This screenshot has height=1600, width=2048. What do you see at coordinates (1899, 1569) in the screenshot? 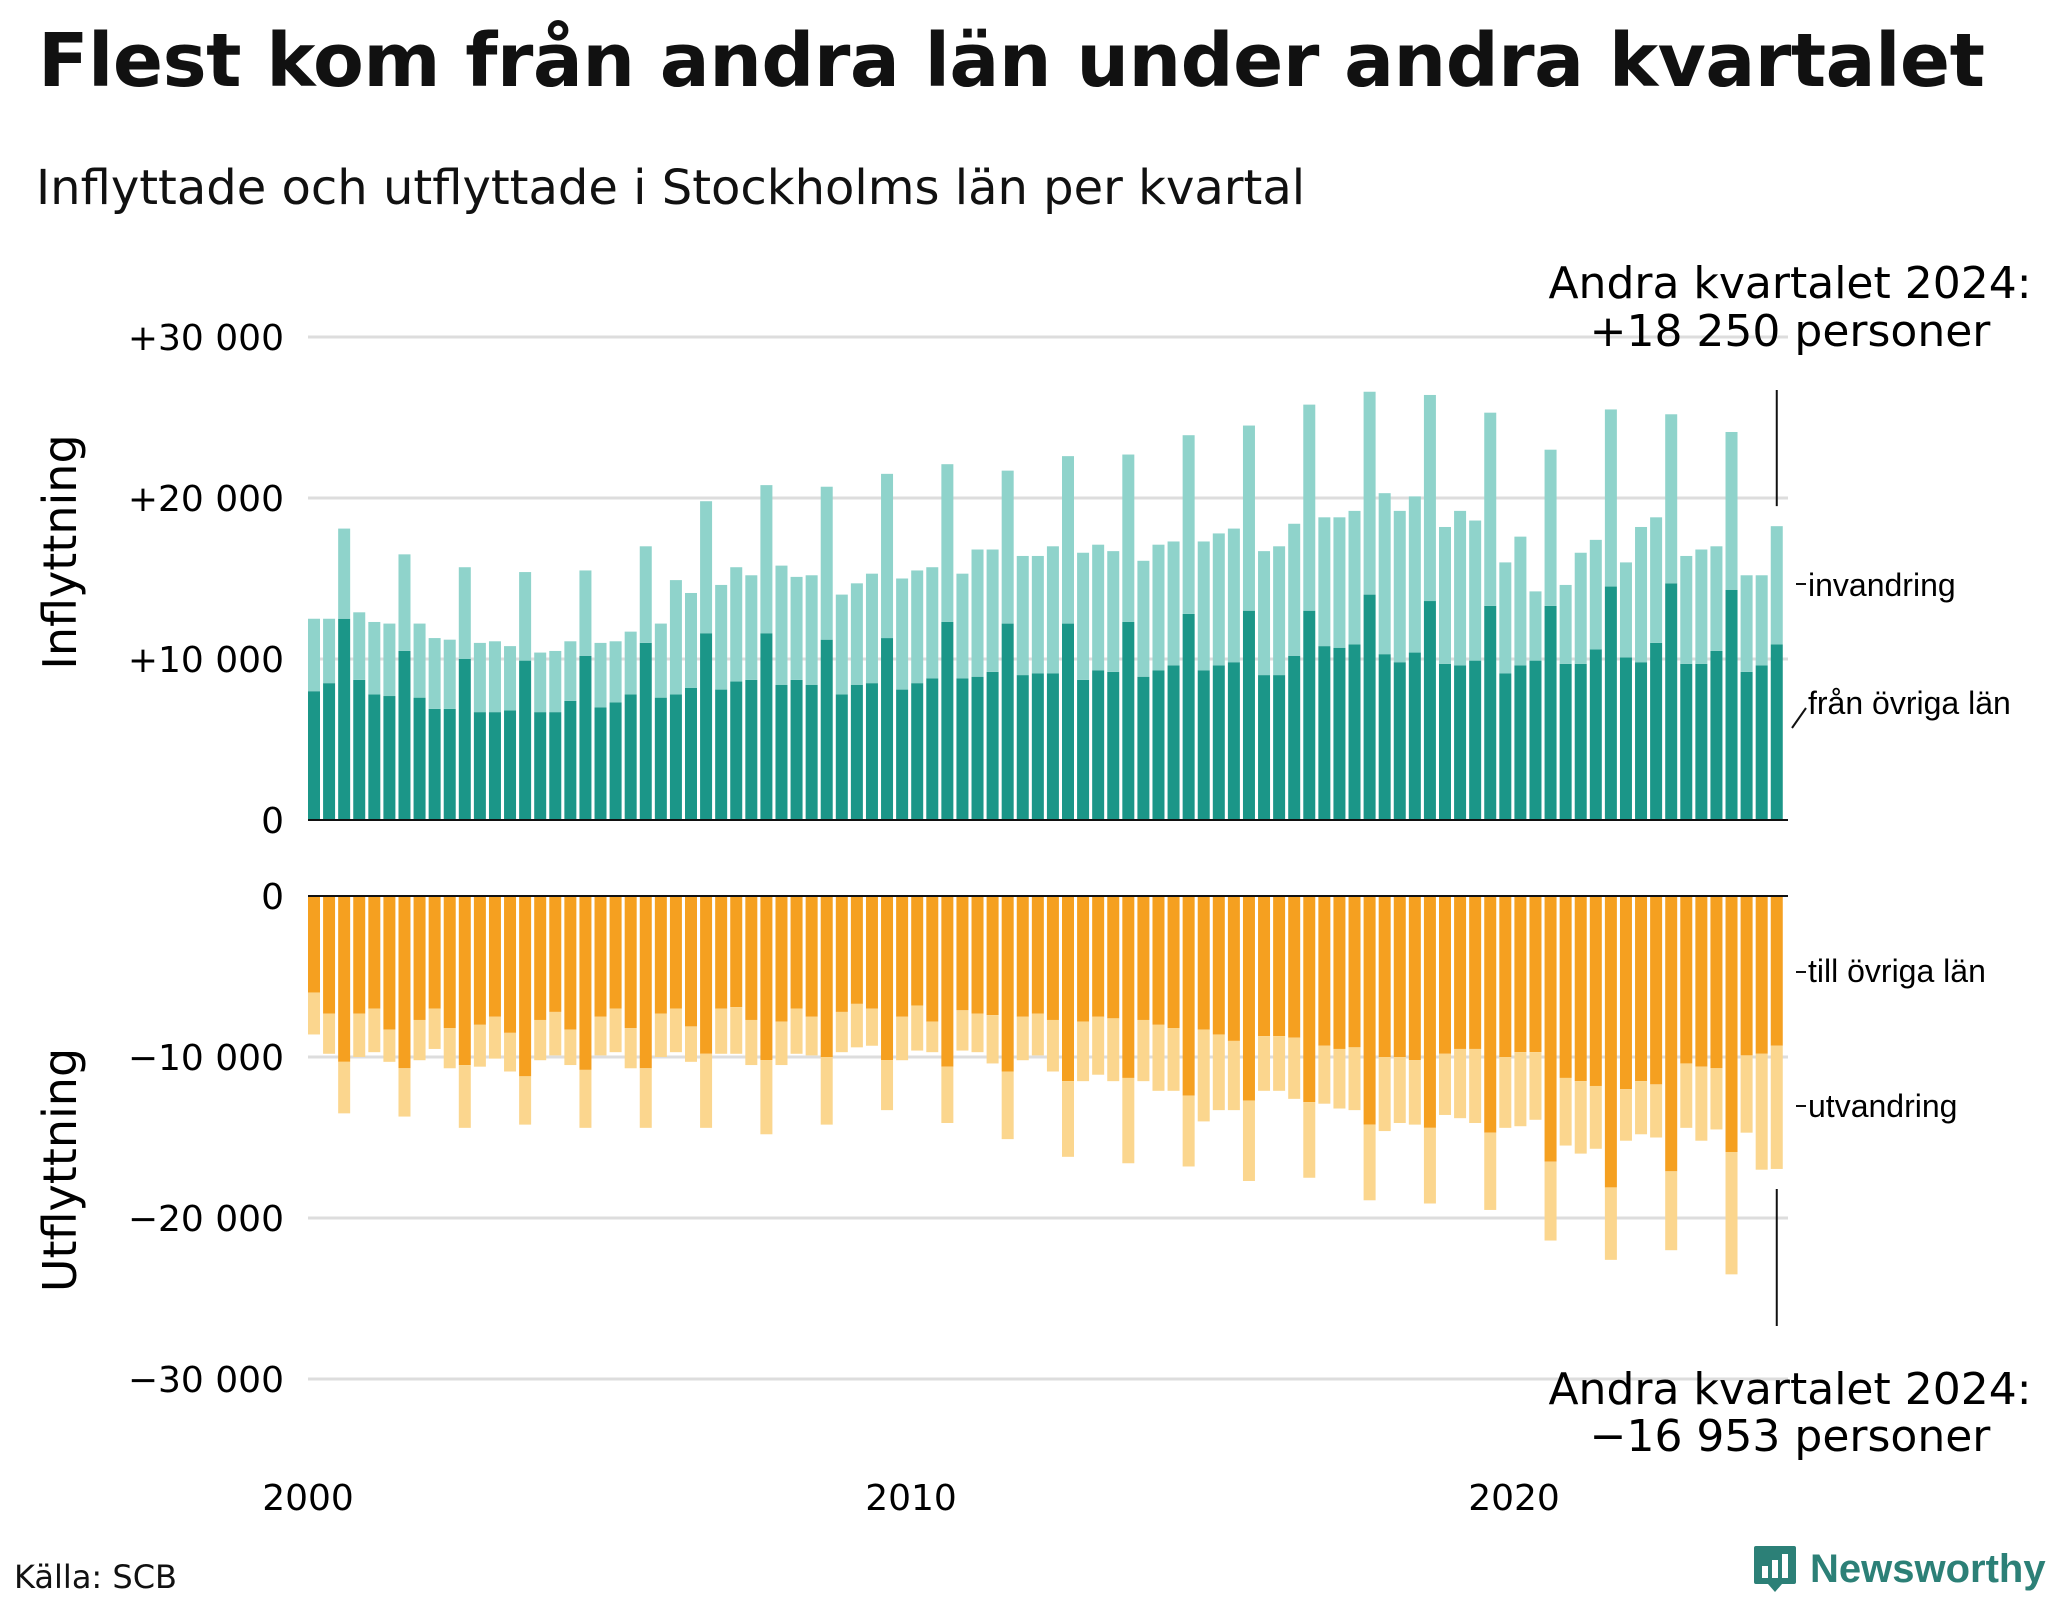
I see `brand-logo: Newsworthy` at bounding box center [1899, 1569].